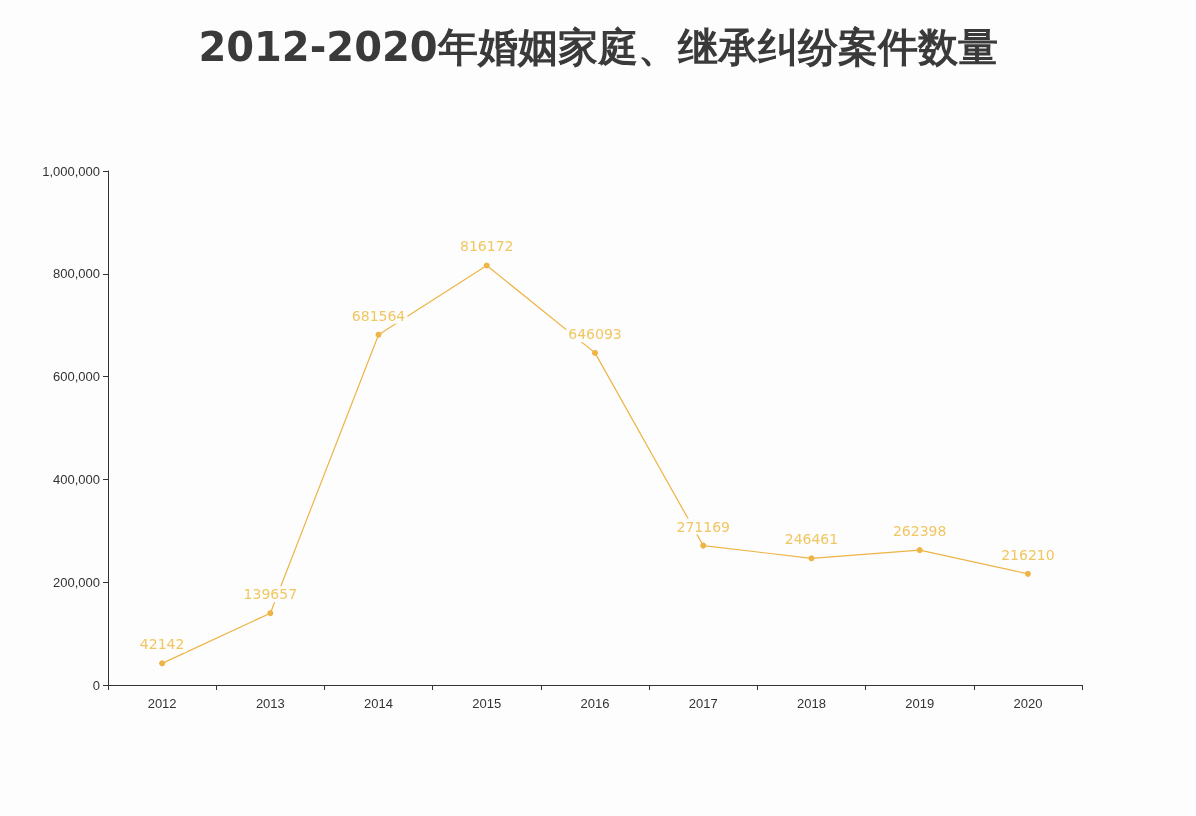 This screenshot has height=816, width=1196. Describe the element at coordinates (76, 479) in the screenshot. I see `y-tick-label: 400,000` at that location.